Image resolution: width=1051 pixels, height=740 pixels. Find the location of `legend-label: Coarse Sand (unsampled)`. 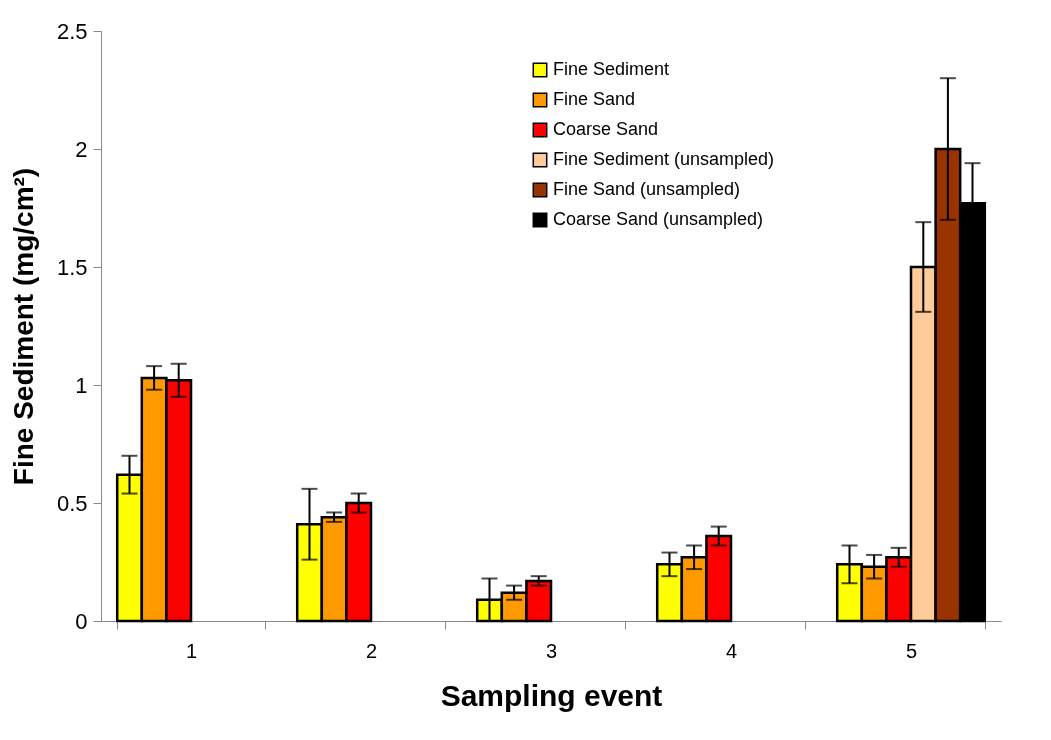

legend-label: Coarse Sand (unsampled) is located at coordinates (658, 219).